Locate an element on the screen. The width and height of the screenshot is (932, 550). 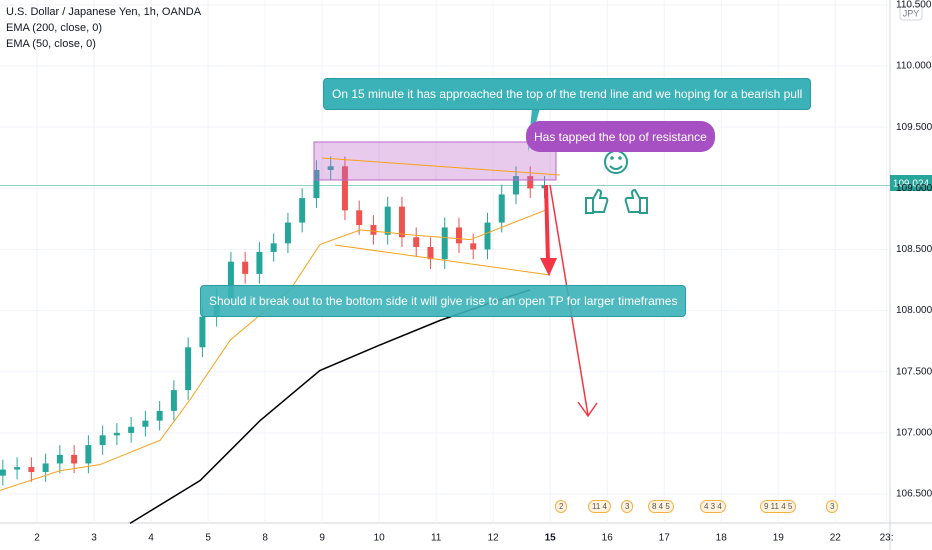
y-tick-label: 108.500 is located at coordinates (914, 249).